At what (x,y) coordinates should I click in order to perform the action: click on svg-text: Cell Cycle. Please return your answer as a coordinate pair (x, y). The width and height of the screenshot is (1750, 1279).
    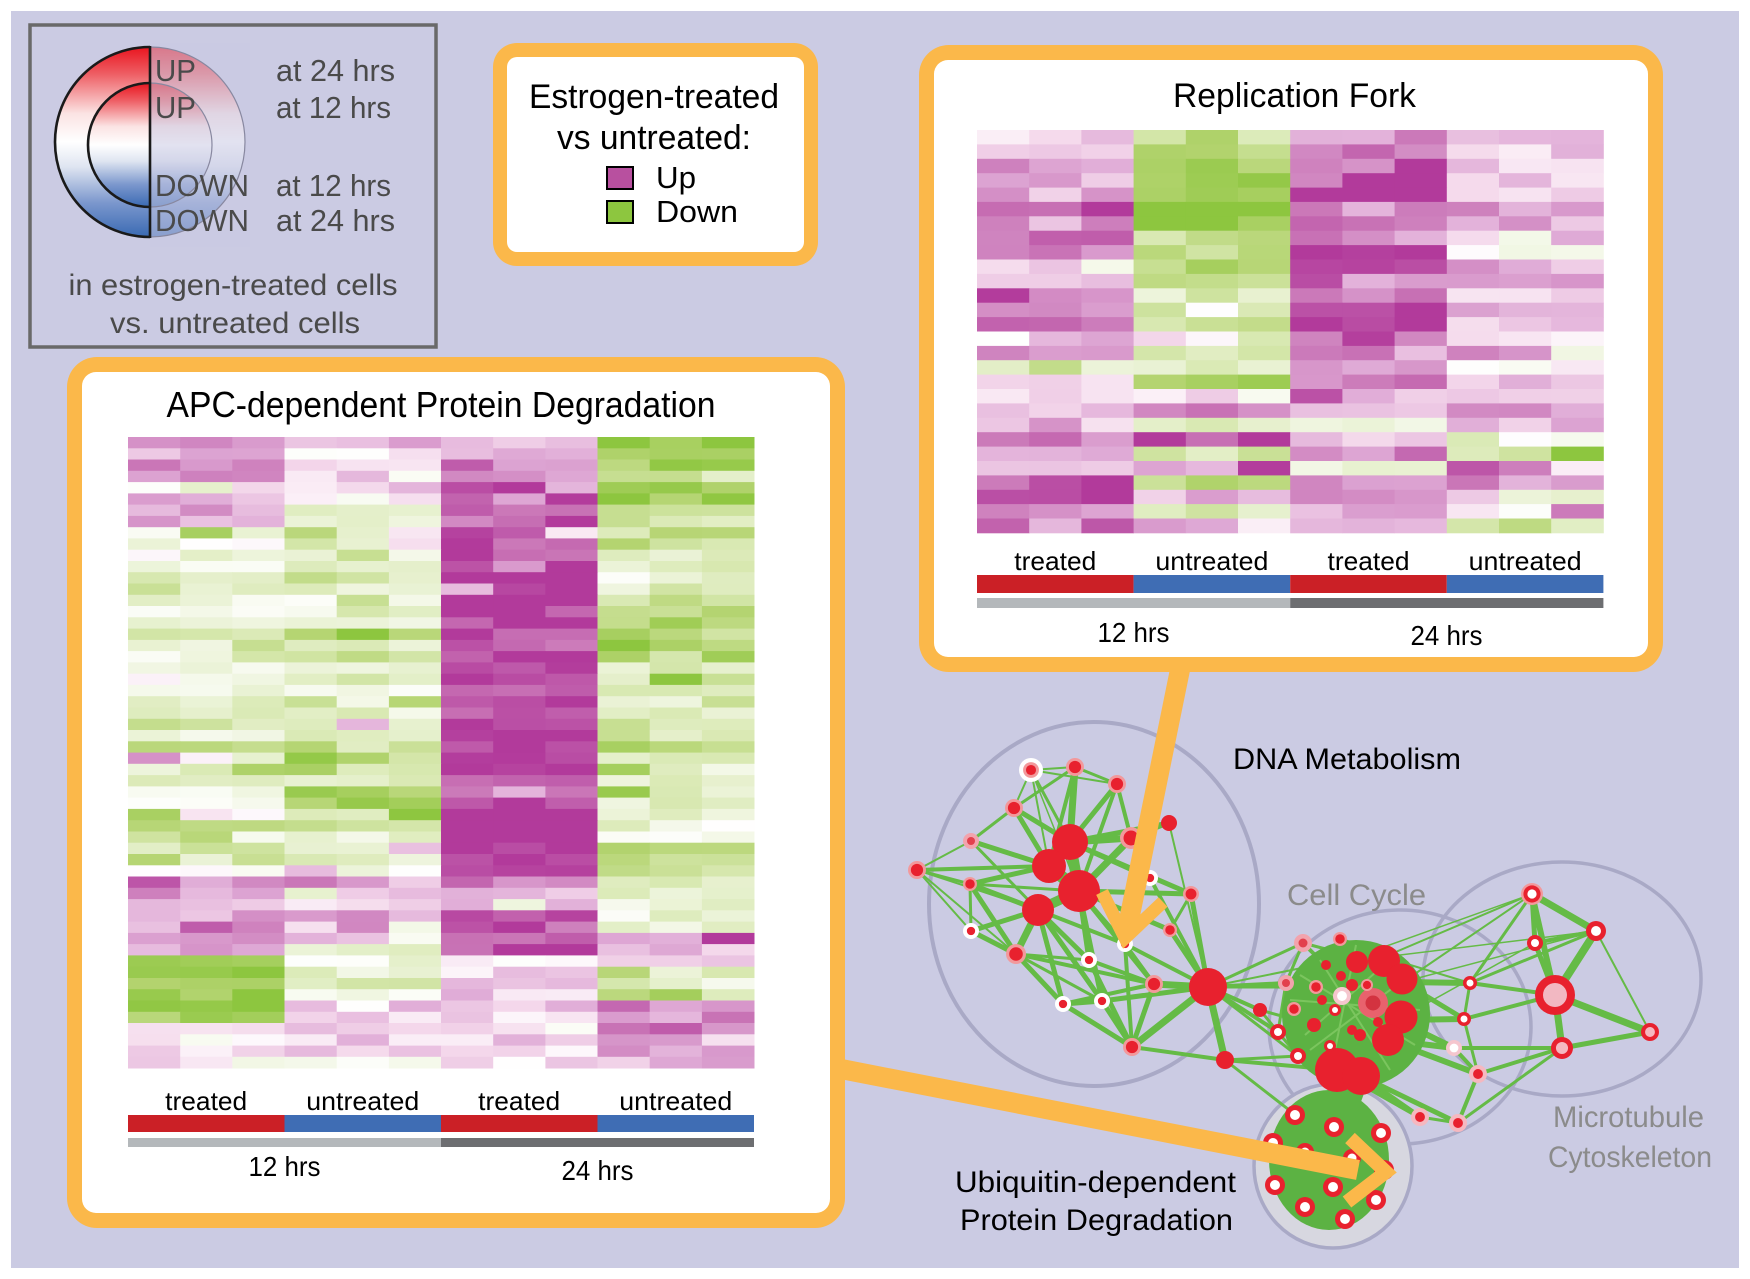
    Looking at the image, I should click on (1356, 895).